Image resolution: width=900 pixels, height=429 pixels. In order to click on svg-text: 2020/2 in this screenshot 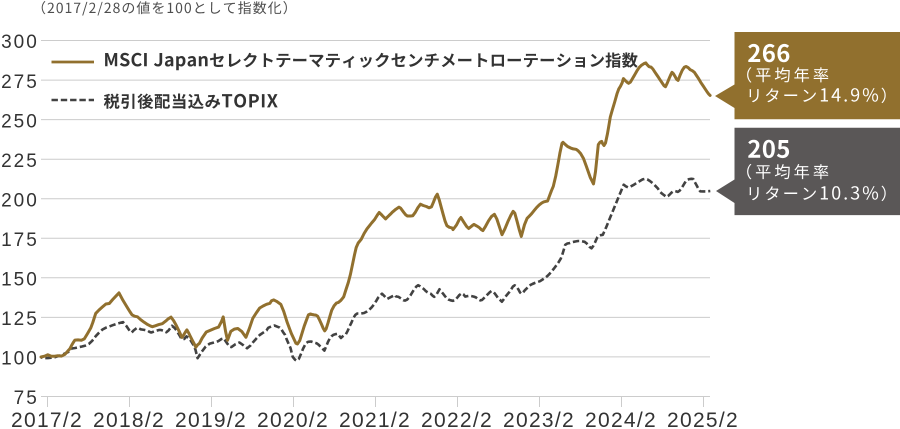, I will do `click(293, 419)`.